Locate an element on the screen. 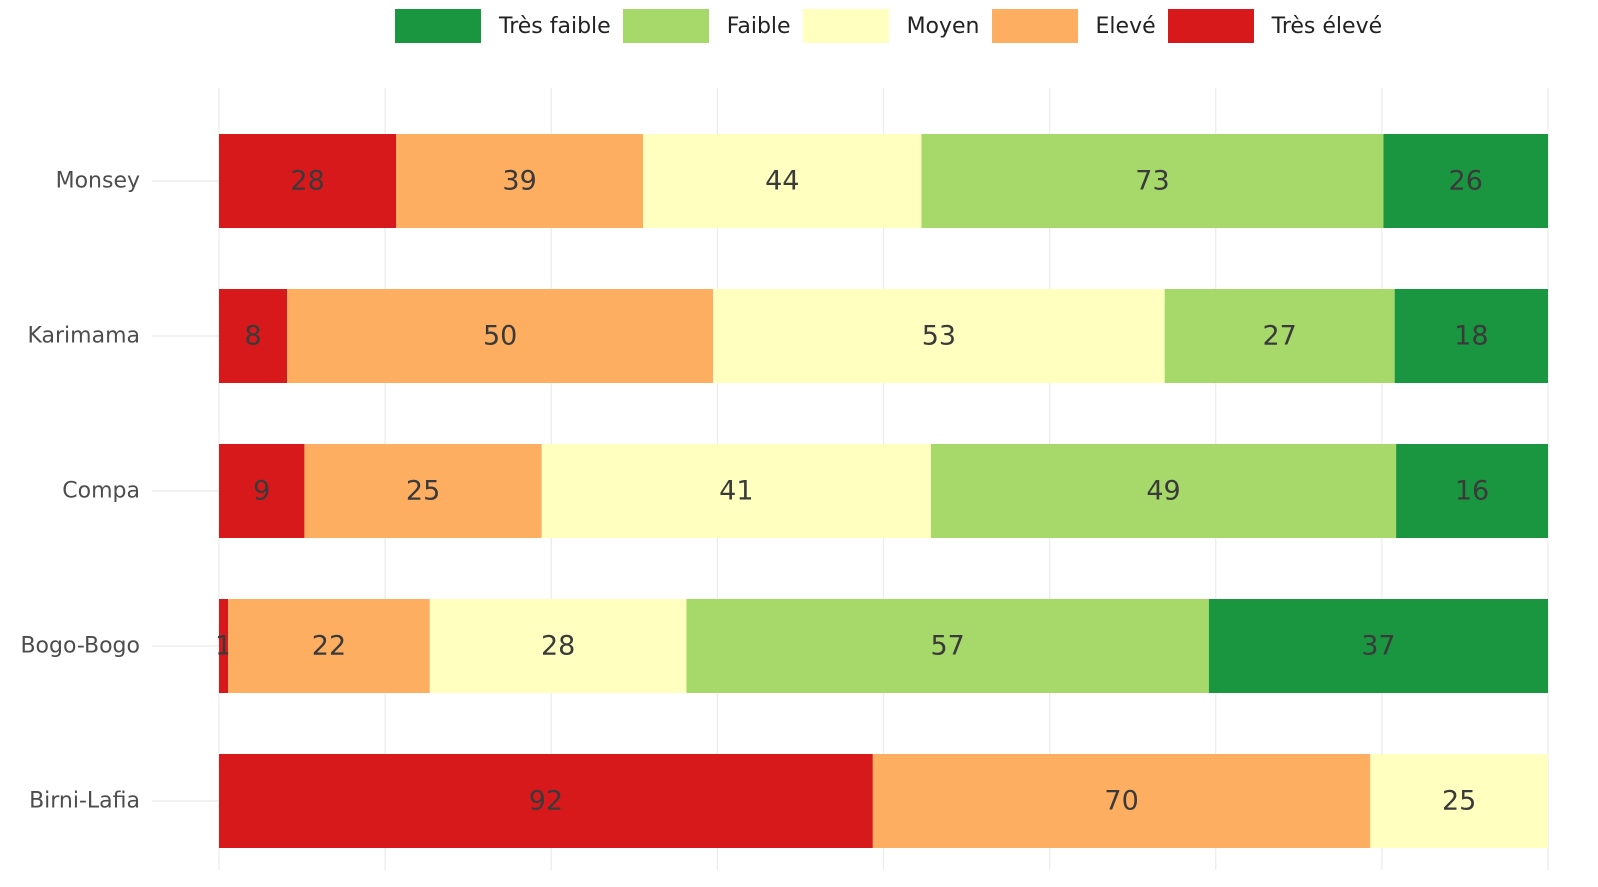 This screenshot has width=1598, height=887. bar-value-label: 53 is located at coordinates (939, 336).